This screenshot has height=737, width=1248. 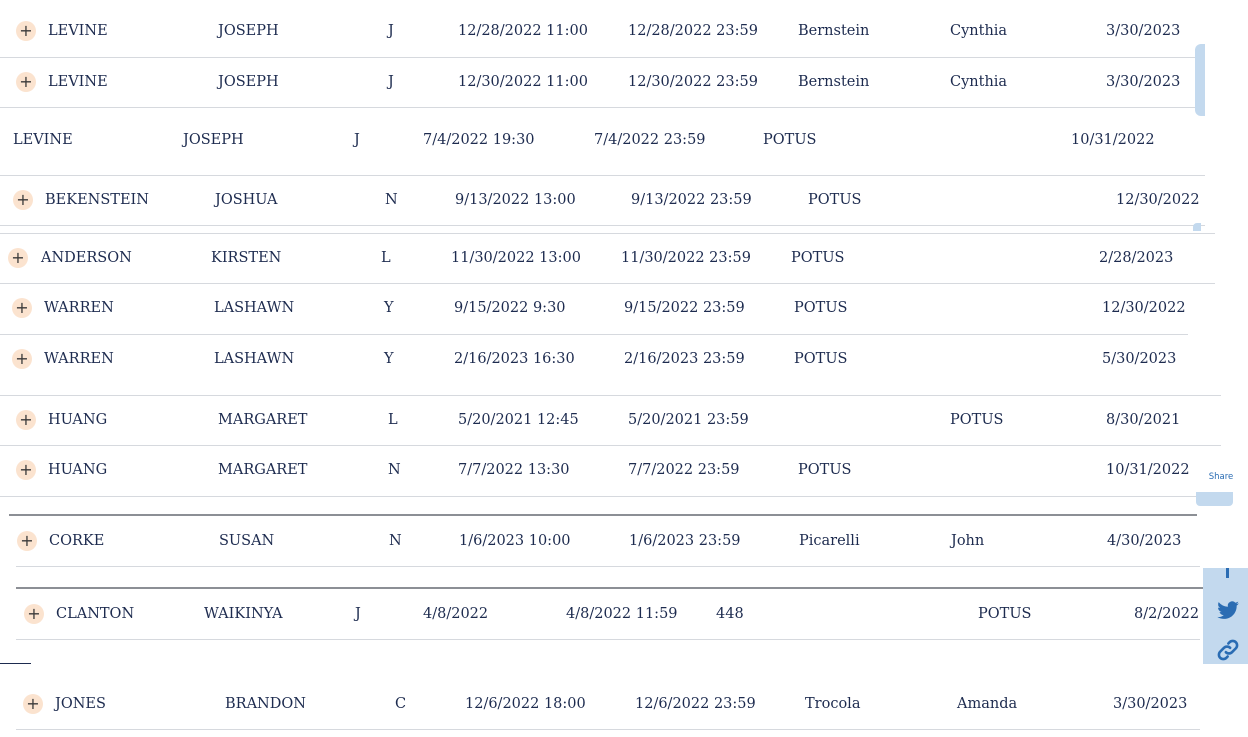 I want to click on visitee-last-name: Trocola, so click(x=833, y=704).